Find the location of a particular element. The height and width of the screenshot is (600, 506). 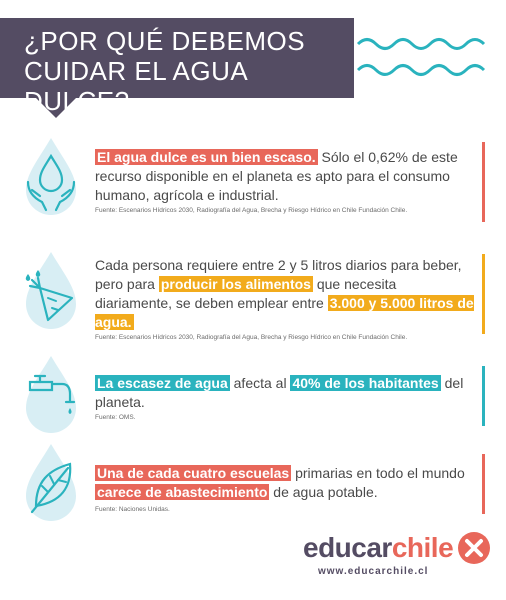

logo-x-badge-icon is located at coordinates (474, 548).